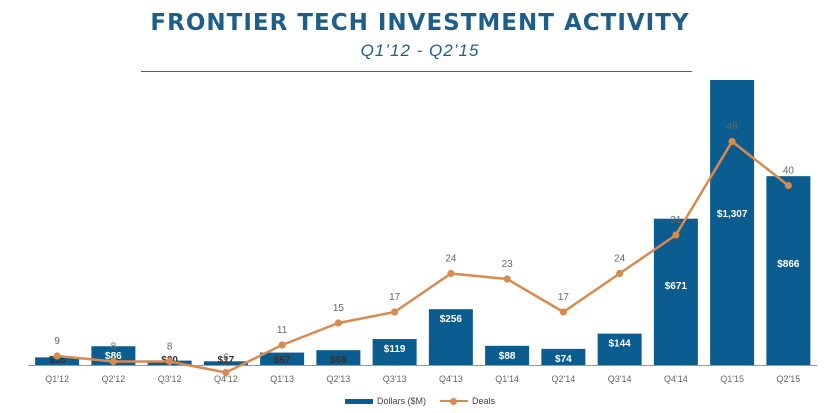 This screenshot has height=413, width=840. Describe the element at coordinates (508, 264) in the screenshot. I see `deals-value-label: 23` at that location.